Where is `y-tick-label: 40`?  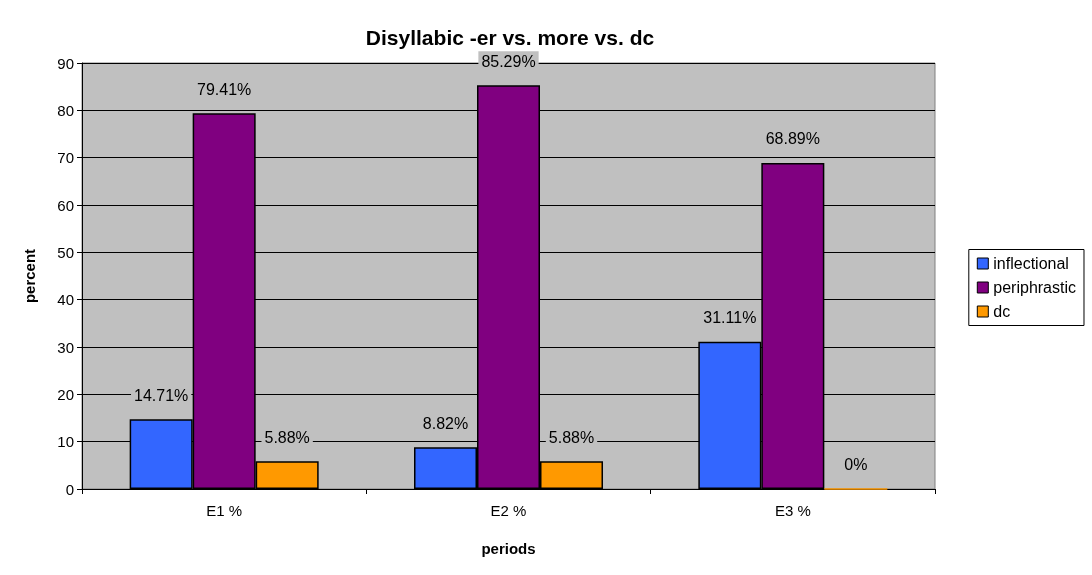
y-tick-label: 40 is located at coordinates (65, 300).